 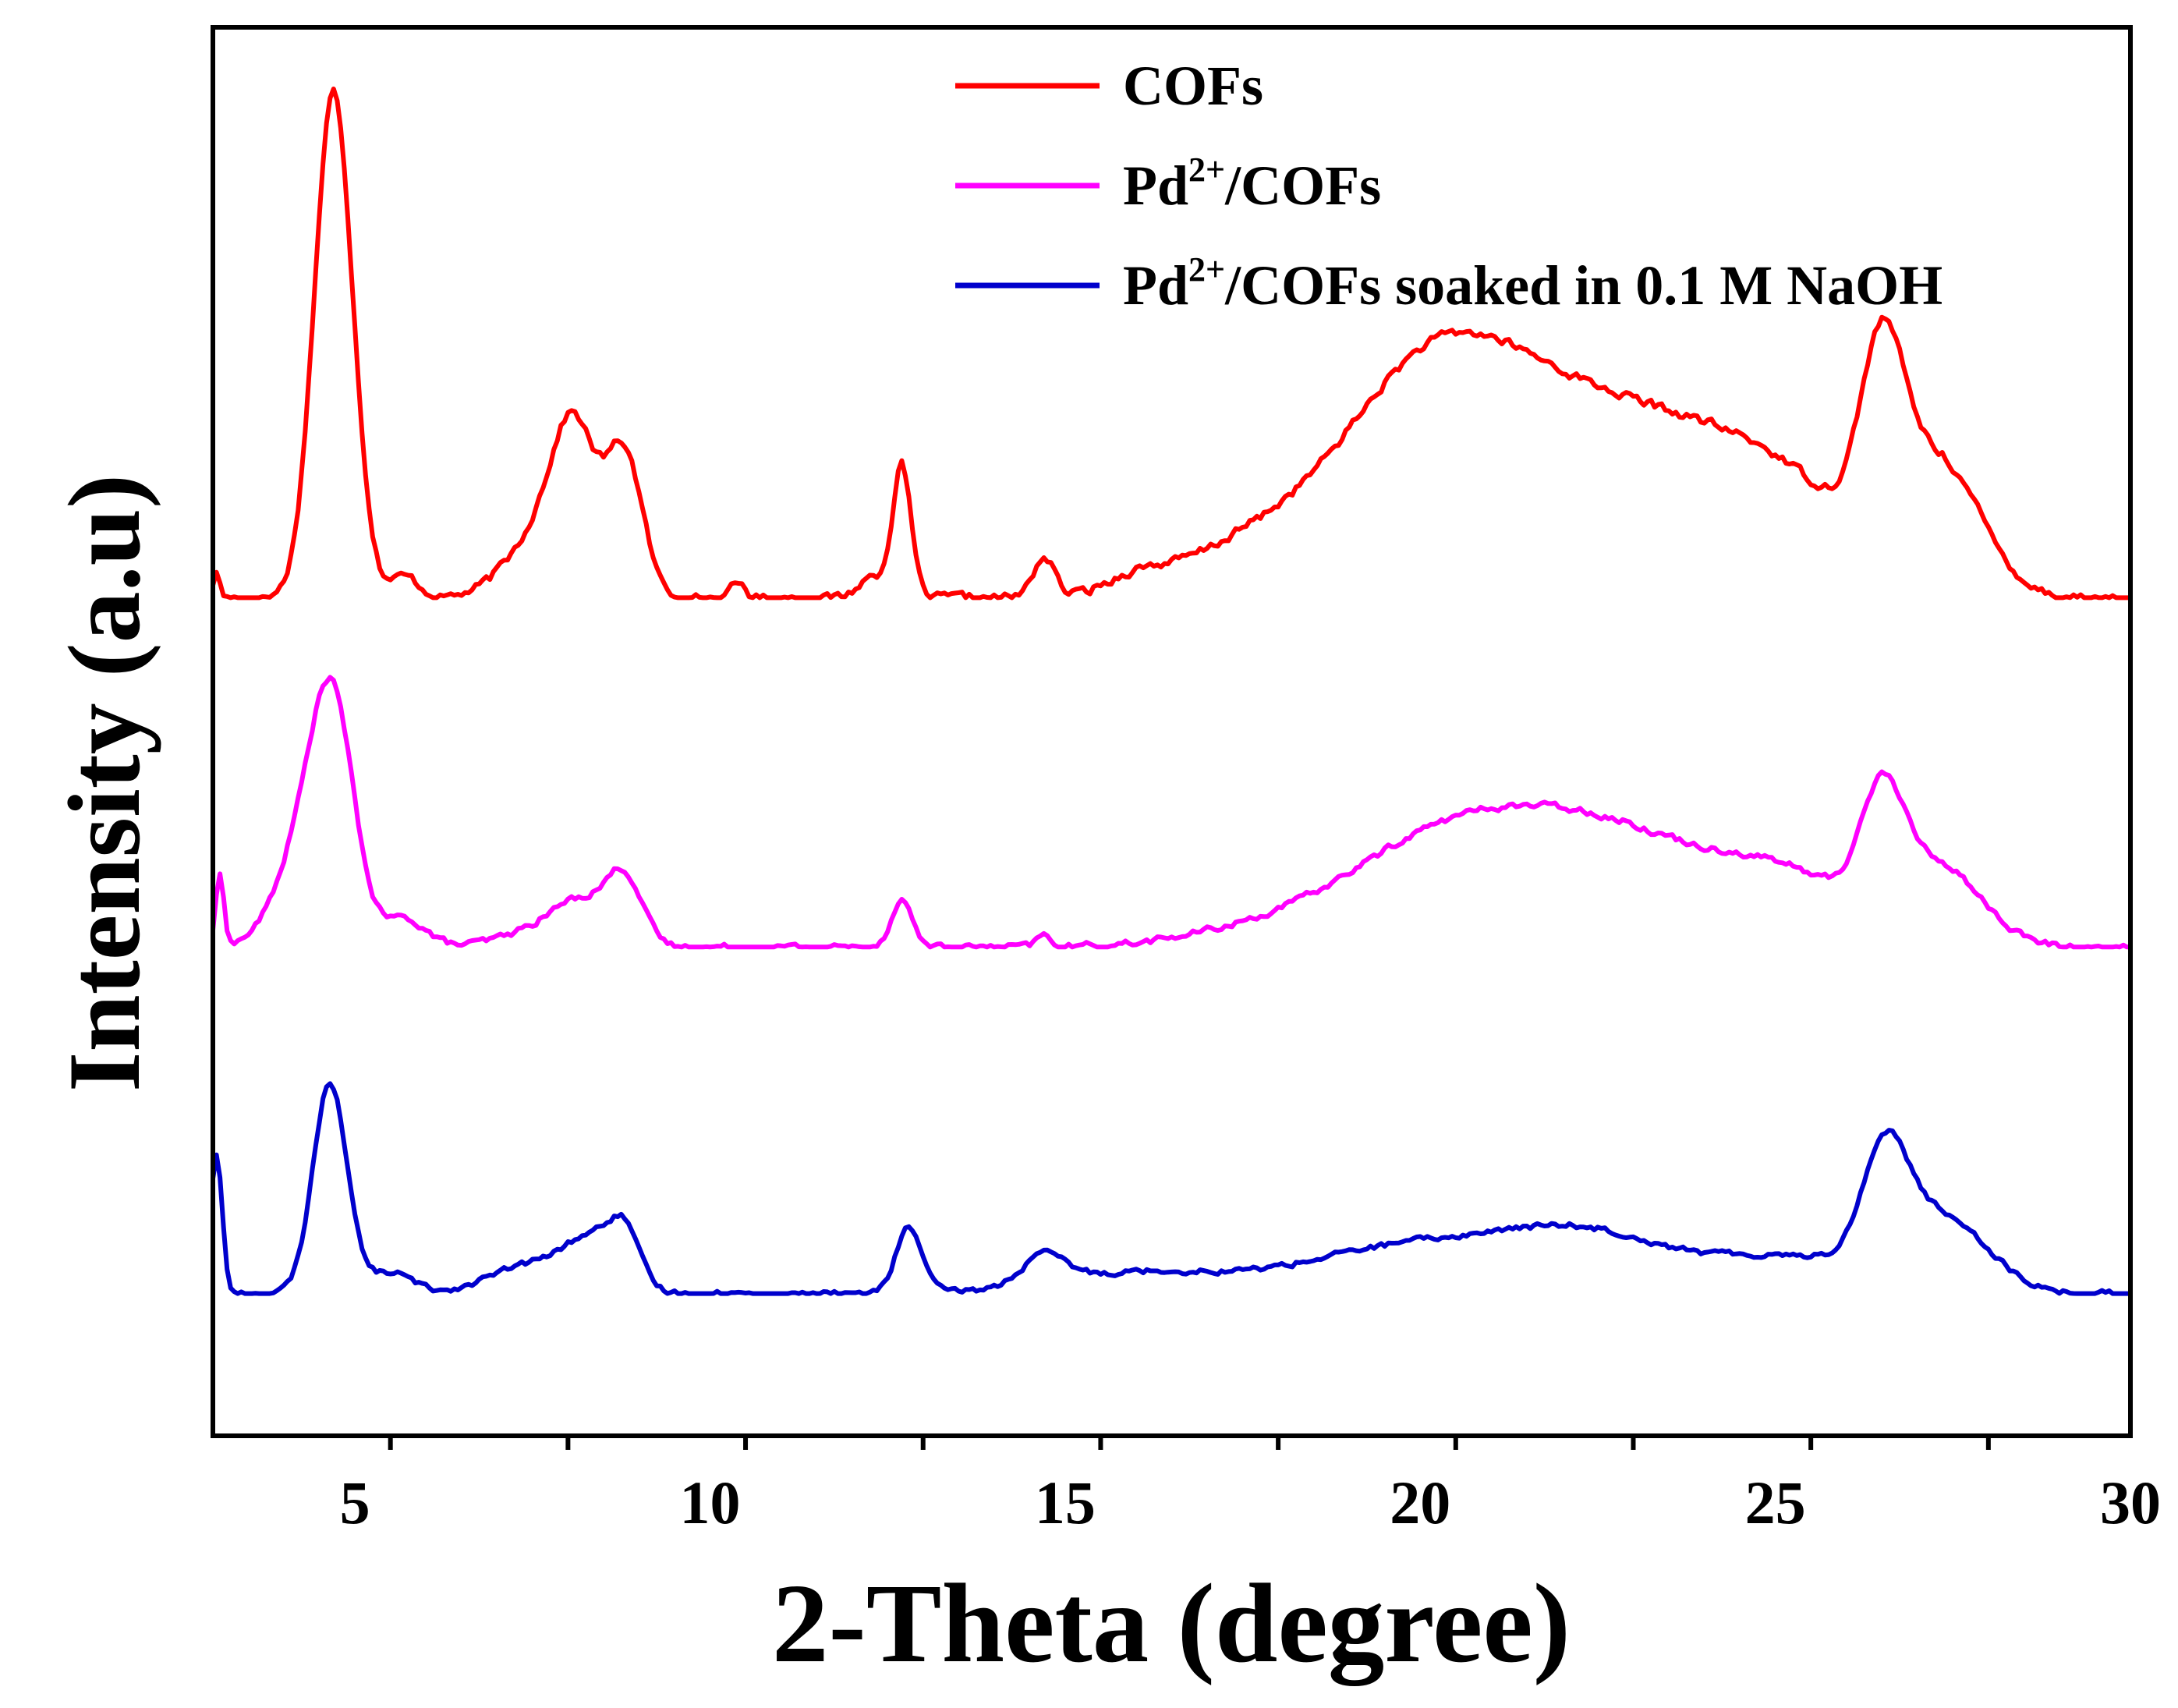 What do you see at coordinates (2130, 1502) in the screenshot?
I see `x-tick-label: 30` at bounding box center [2130, 1502].